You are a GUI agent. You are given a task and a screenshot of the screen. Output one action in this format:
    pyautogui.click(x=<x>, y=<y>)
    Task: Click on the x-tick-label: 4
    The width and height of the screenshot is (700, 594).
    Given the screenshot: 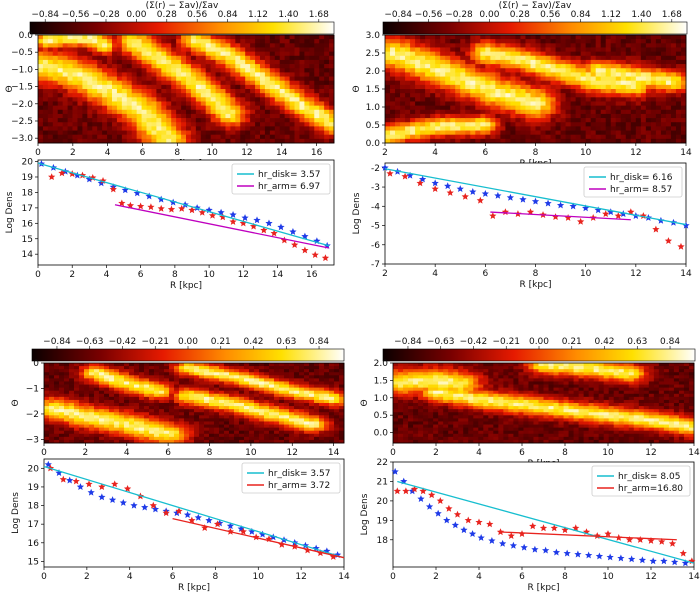 What is the action you would take?
    pyautogui.click(x=108, y=153)
    